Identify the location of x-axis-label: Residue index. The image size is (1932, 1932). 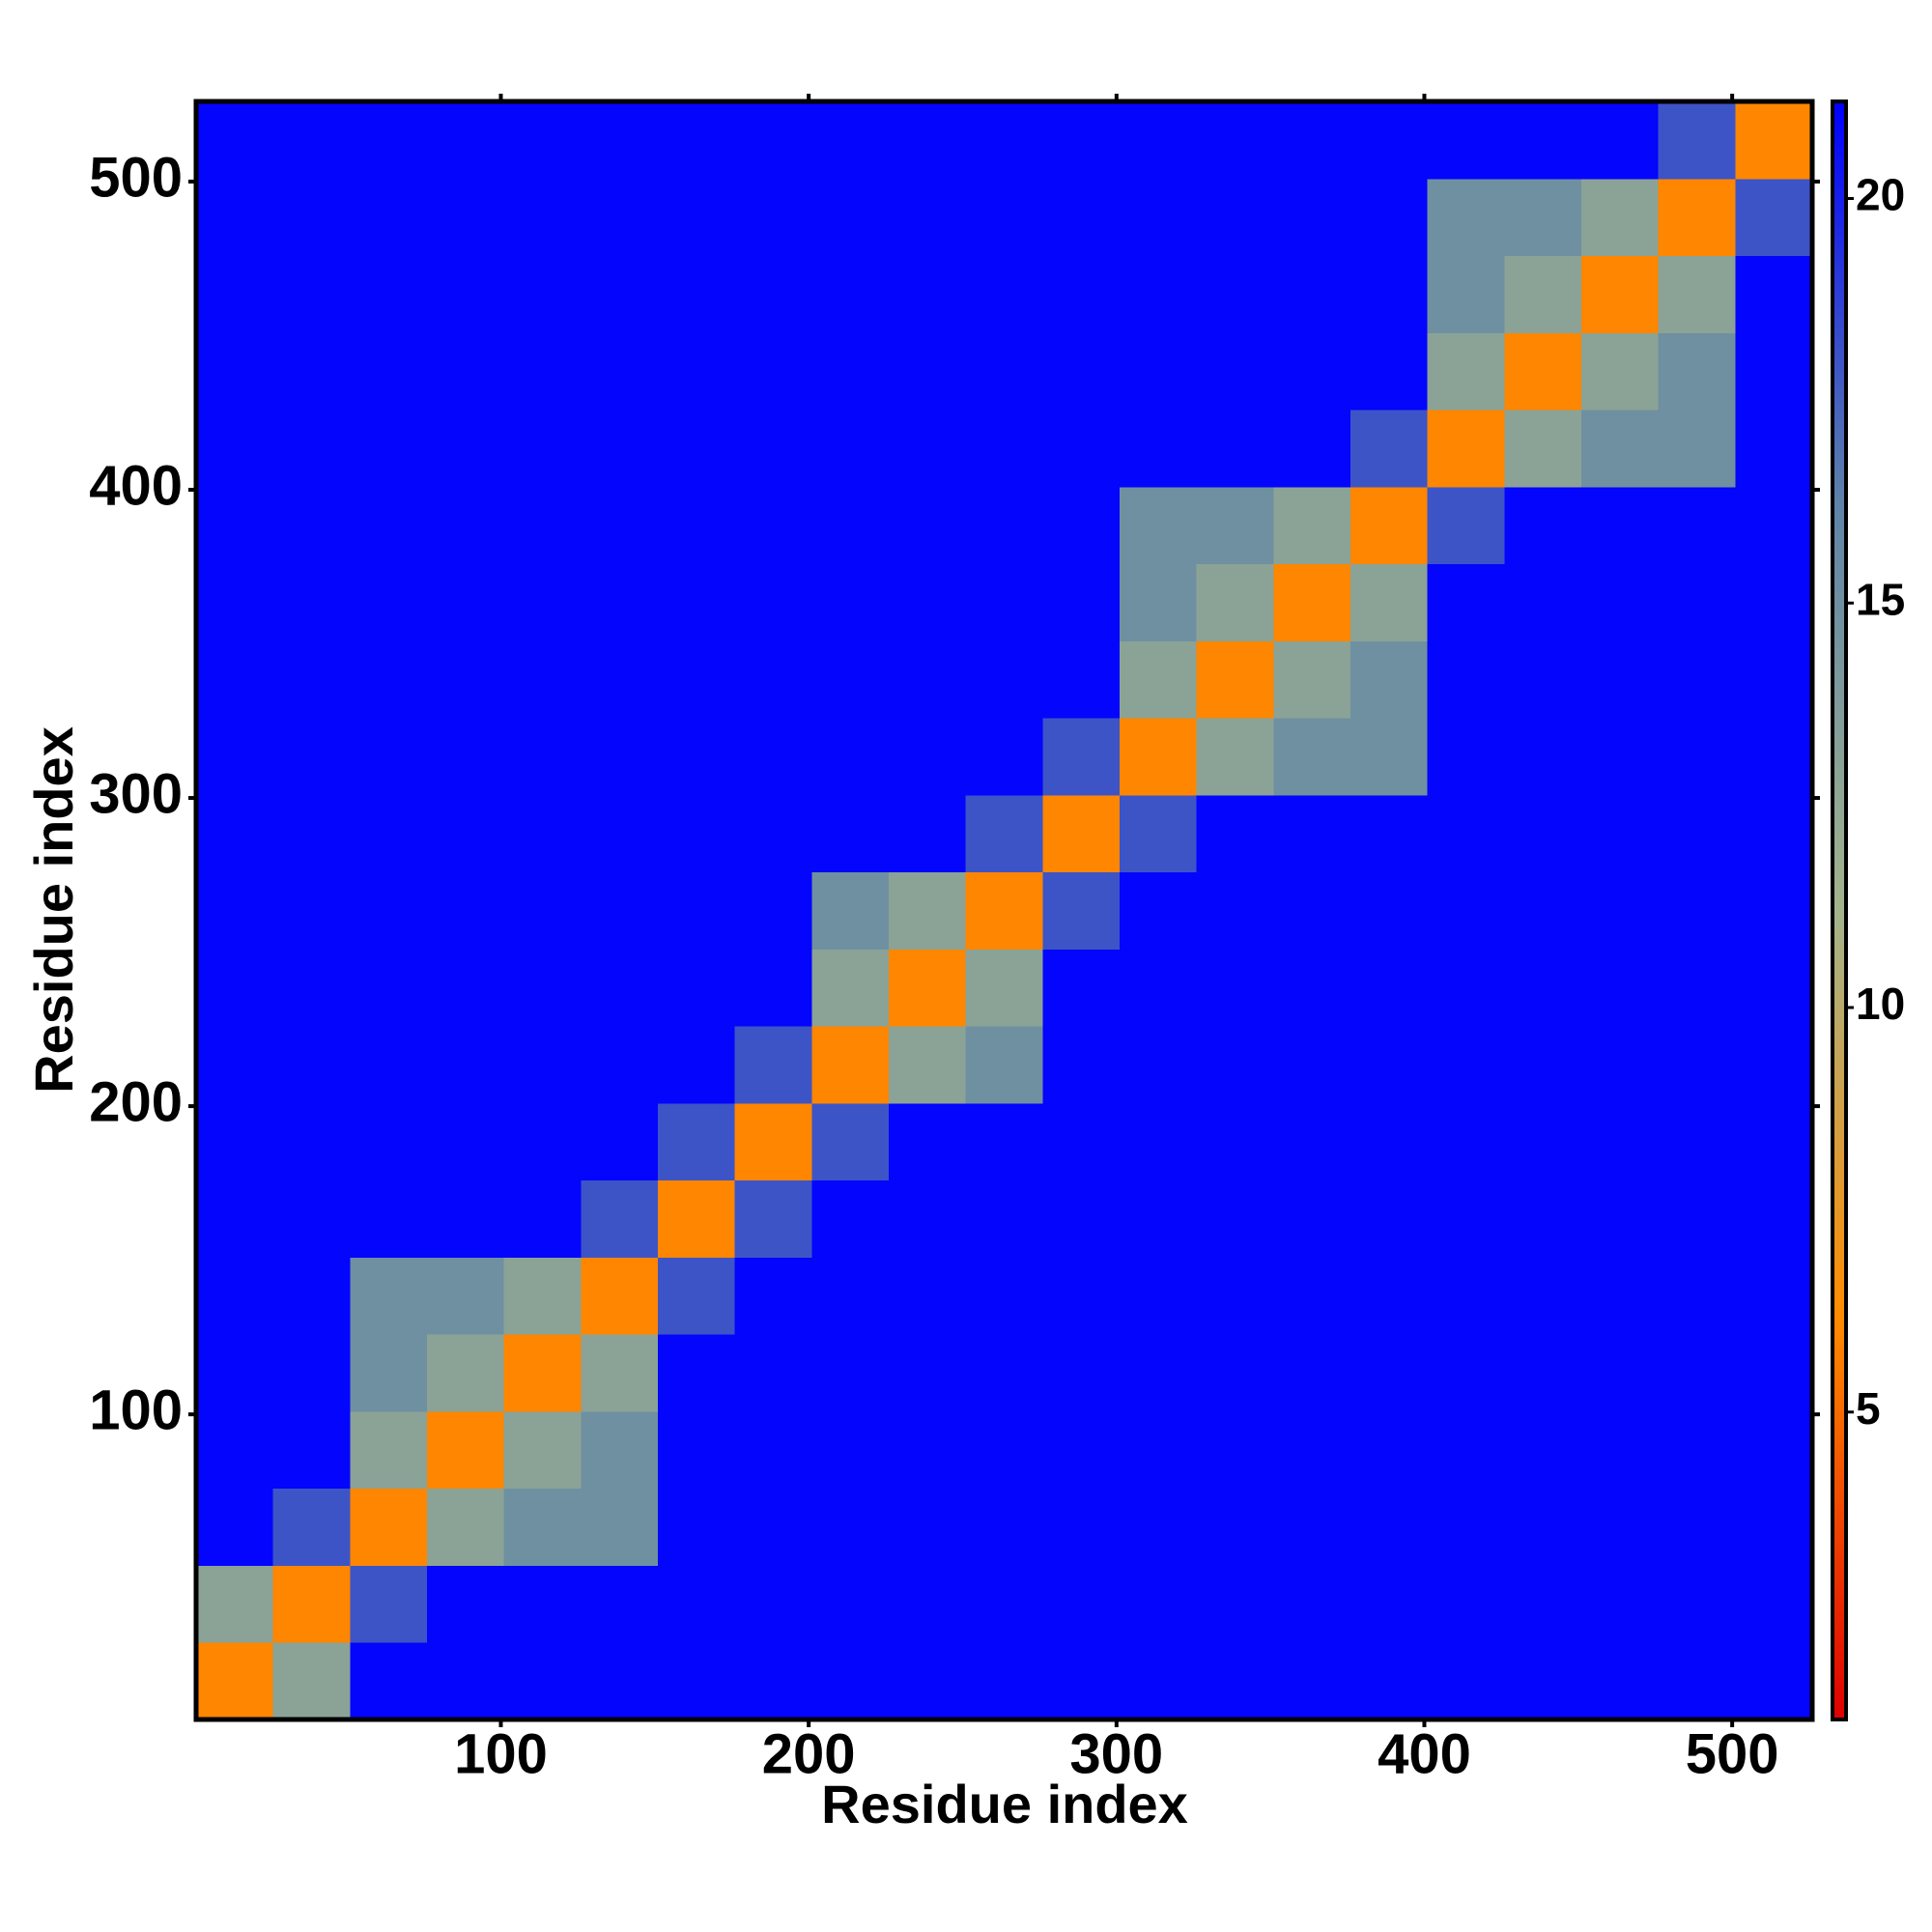
(1005, 1804).